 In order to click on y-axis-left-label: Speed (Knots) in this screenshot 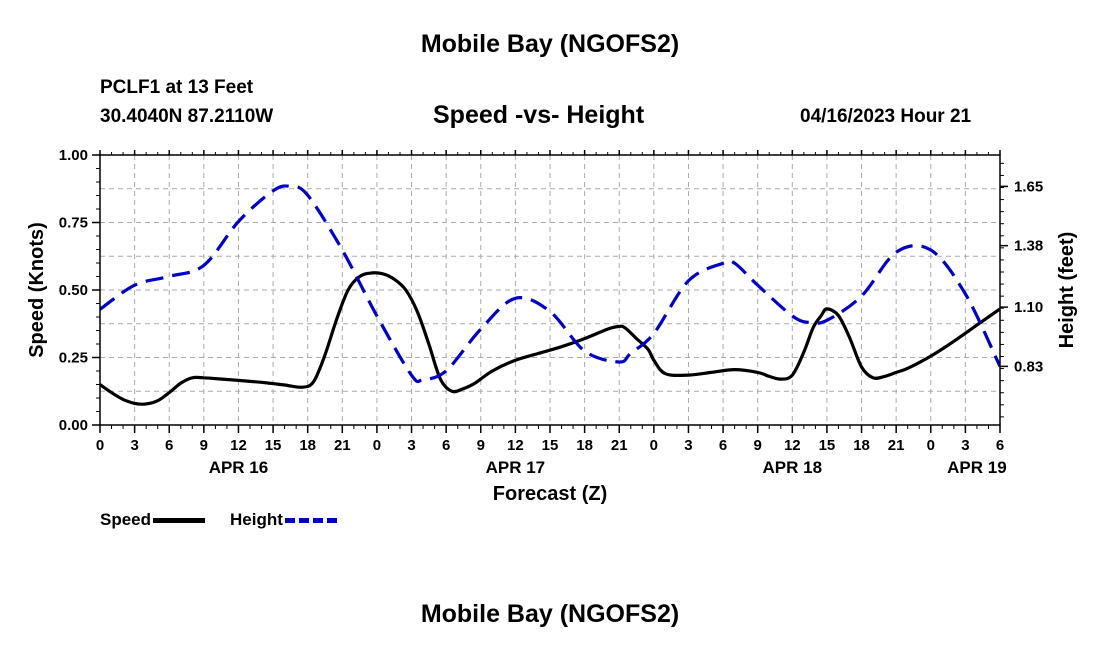, I will do `click(37, 290)`.